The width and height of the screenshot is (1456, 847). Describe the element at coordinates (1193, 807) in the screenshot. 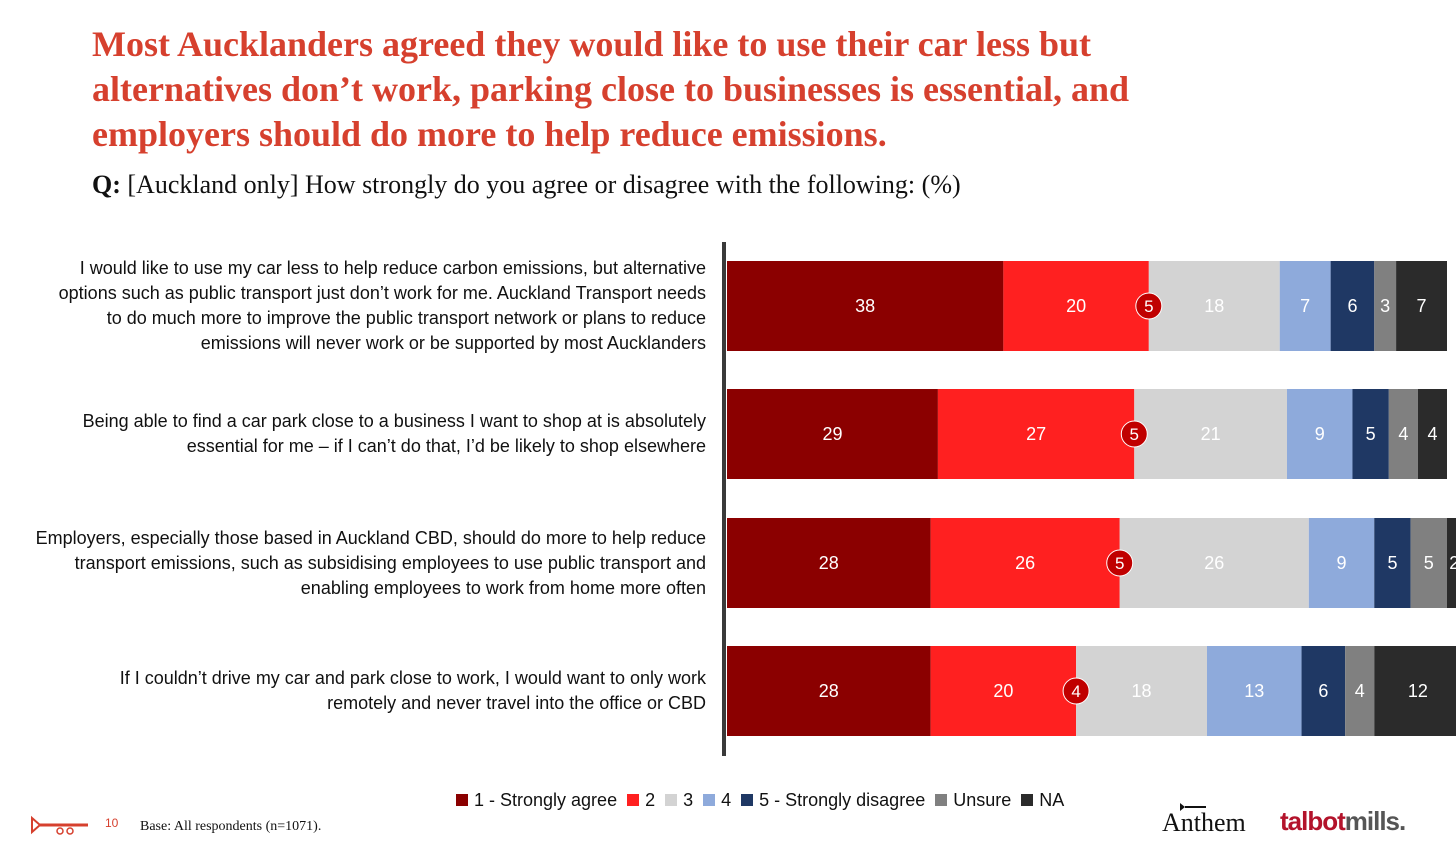

I see `anthem-logo` at that location.